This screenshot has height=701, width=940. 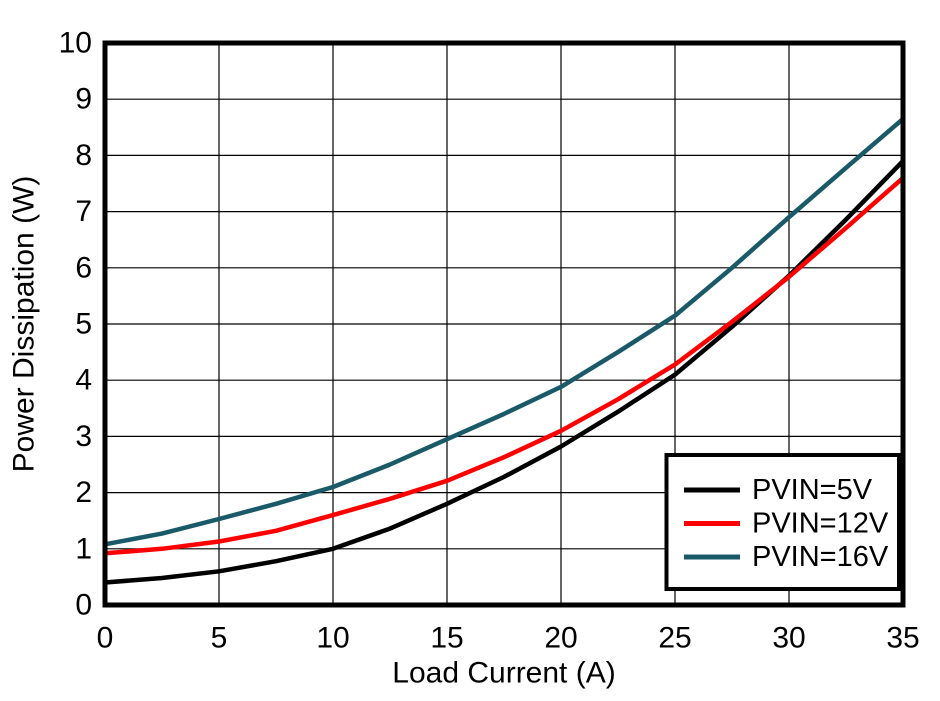 I want to click on y-tick-label-0: 0, so click(x=83, y=605).